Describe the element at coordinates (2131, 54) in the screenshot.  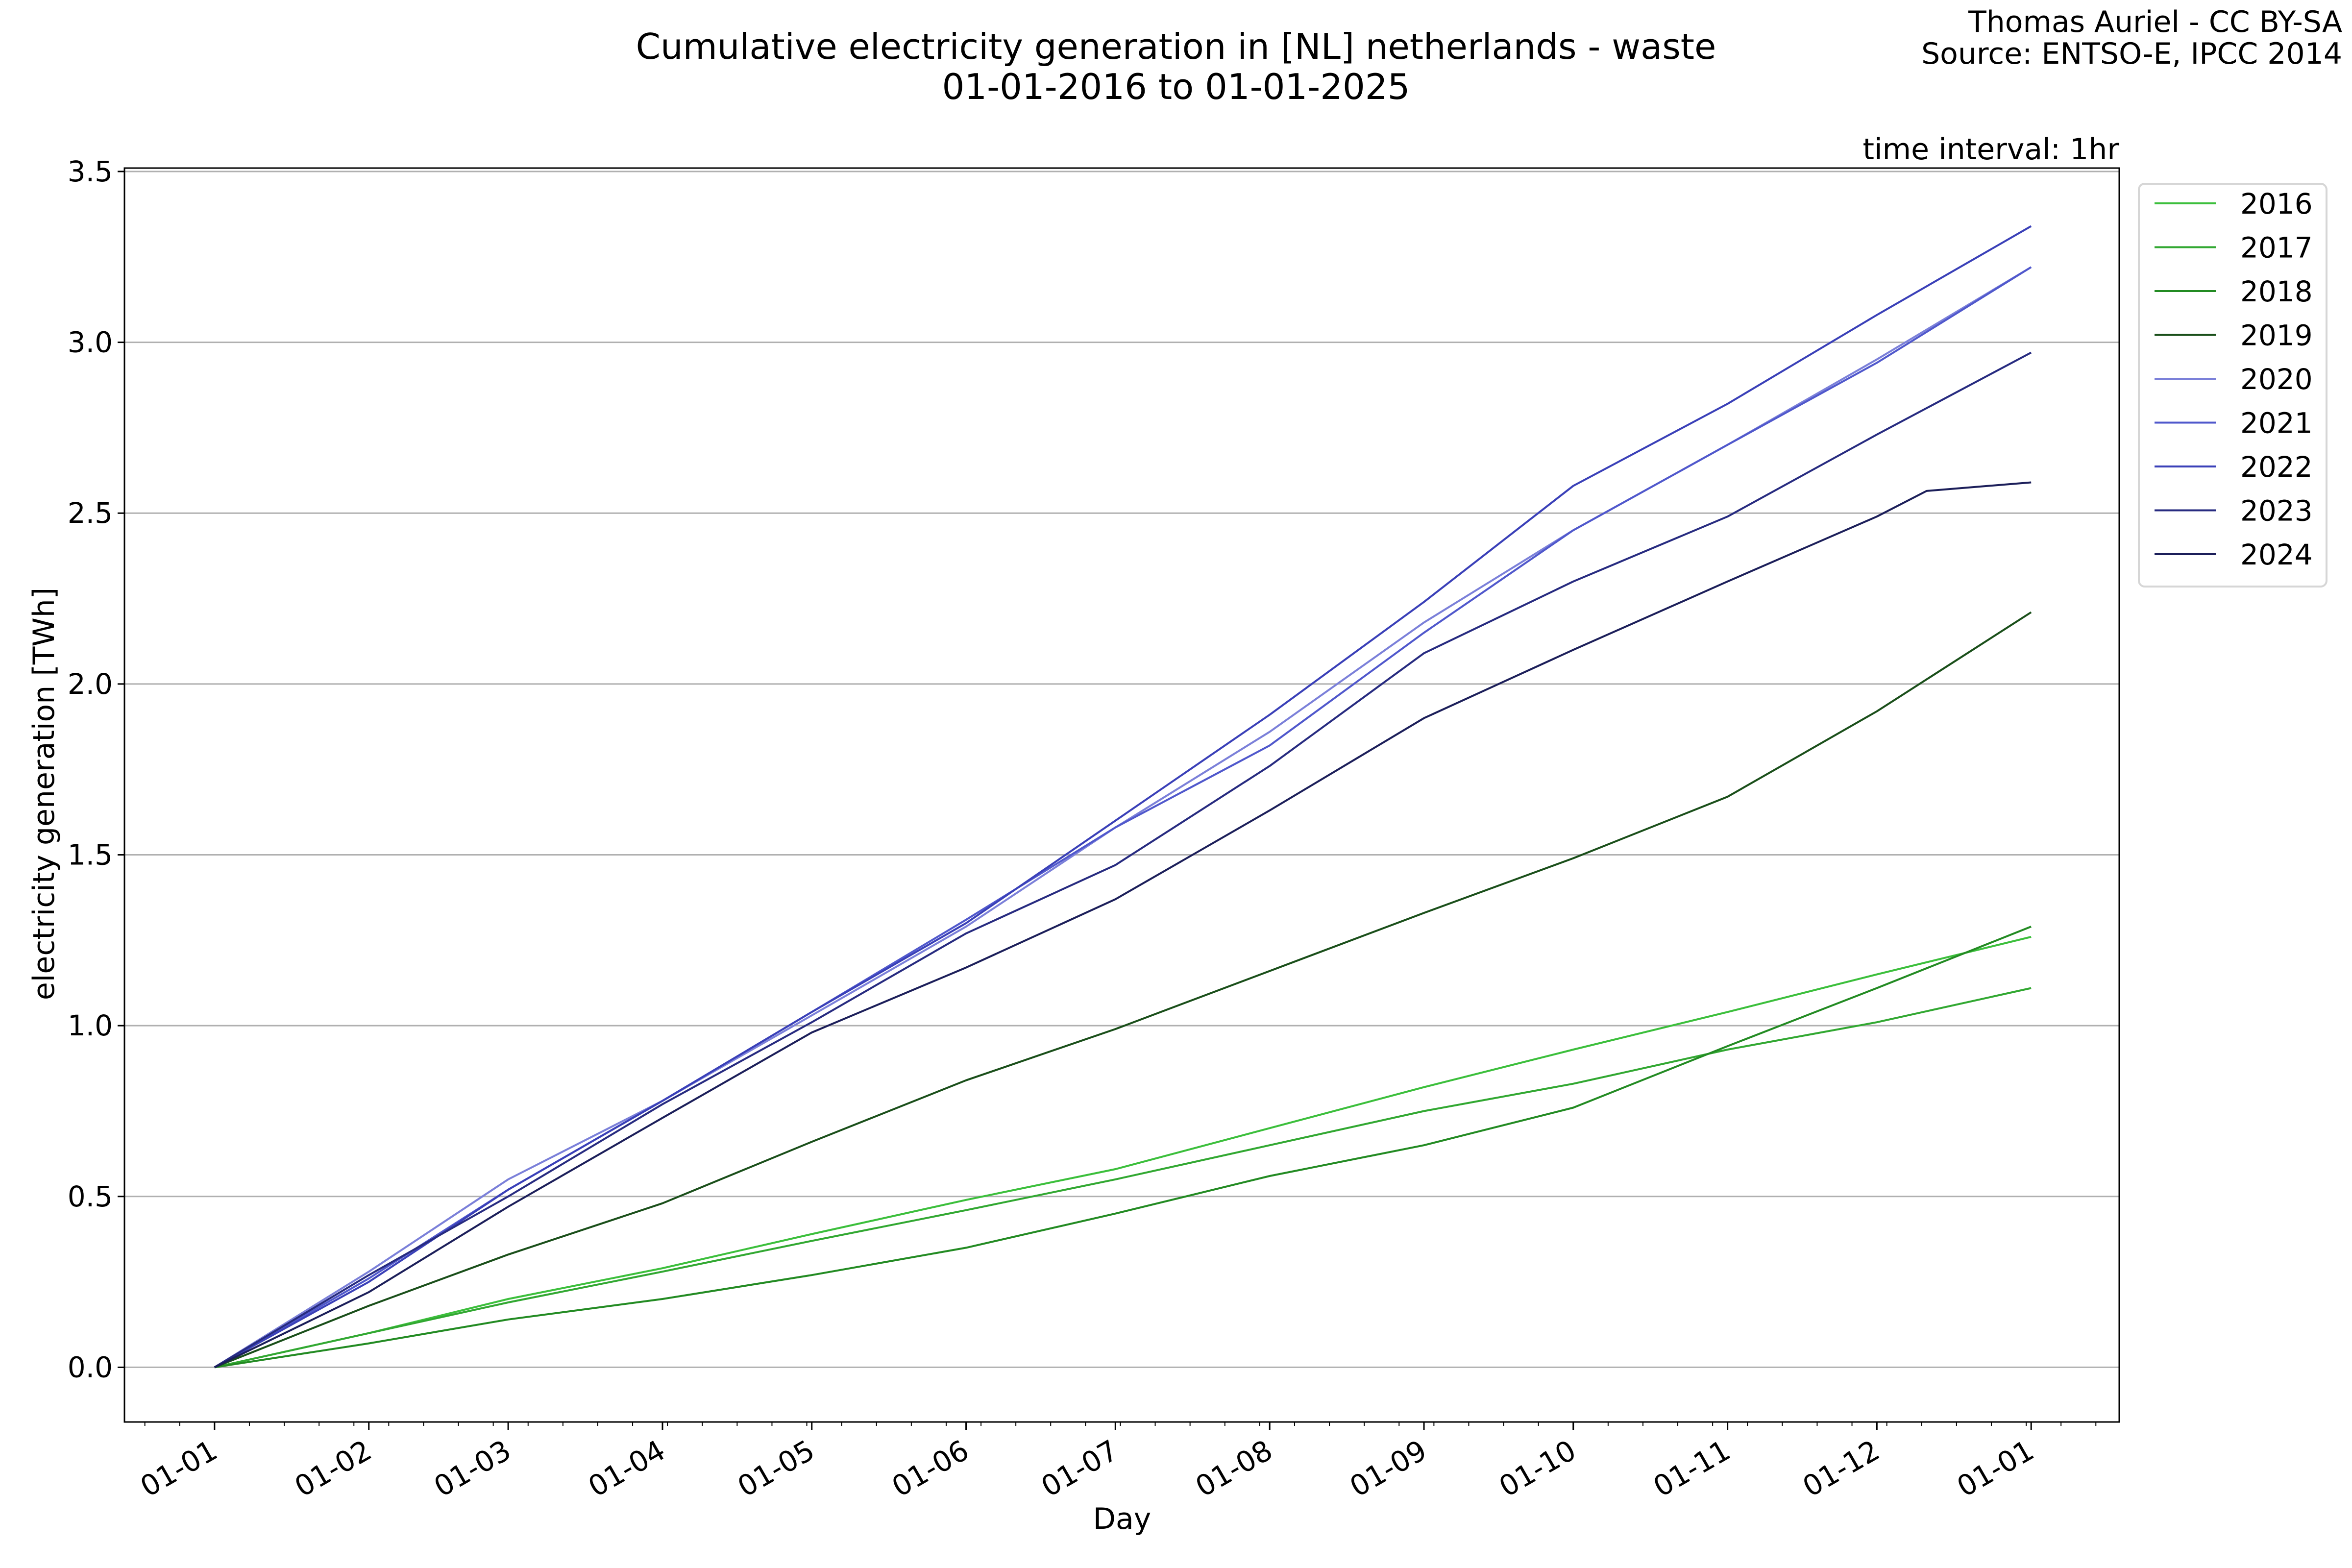
I see `credit-source: Source: ENTSO-E, IPCC 2014` at that location.